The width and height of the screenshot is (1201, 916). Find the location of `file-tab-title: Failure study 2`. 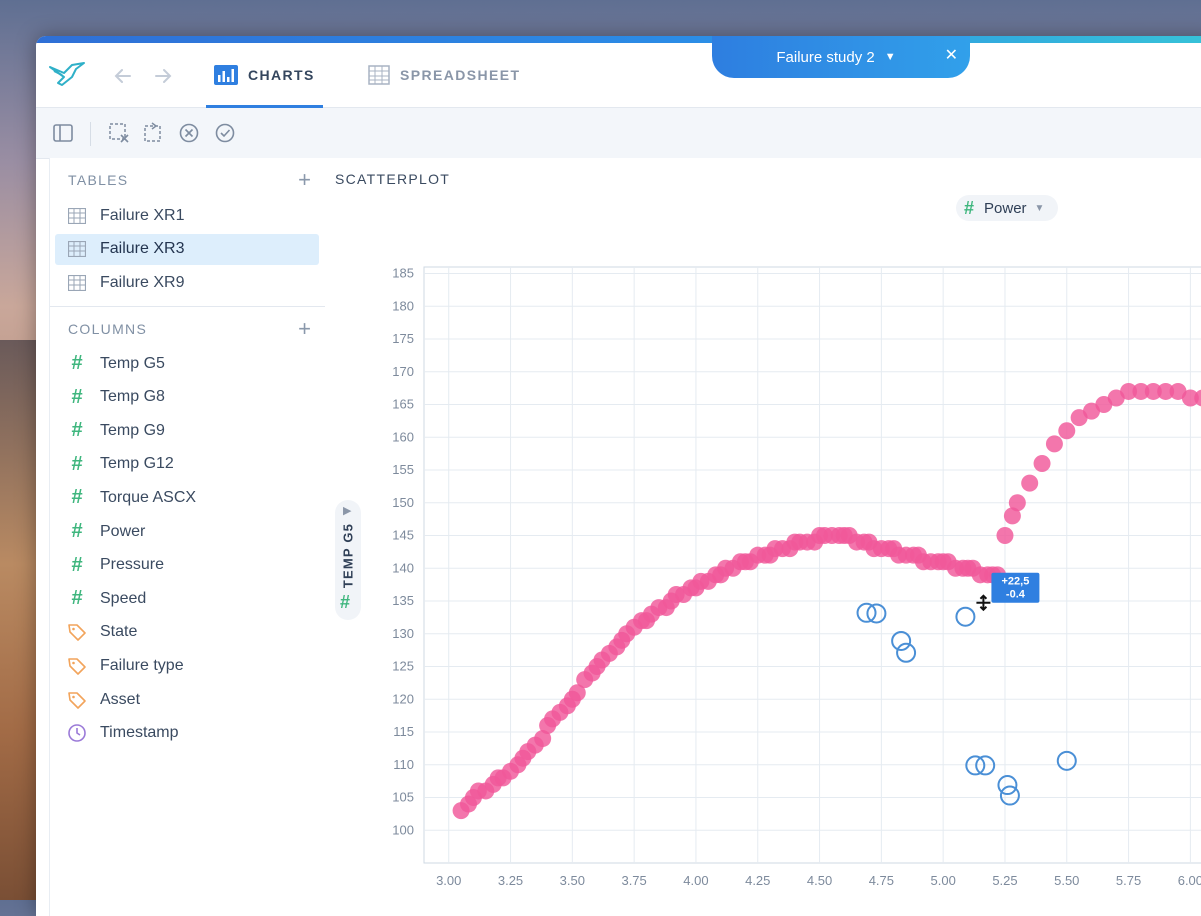

file-tab-title: Failure study 2 is located at coordinates (825, 57).